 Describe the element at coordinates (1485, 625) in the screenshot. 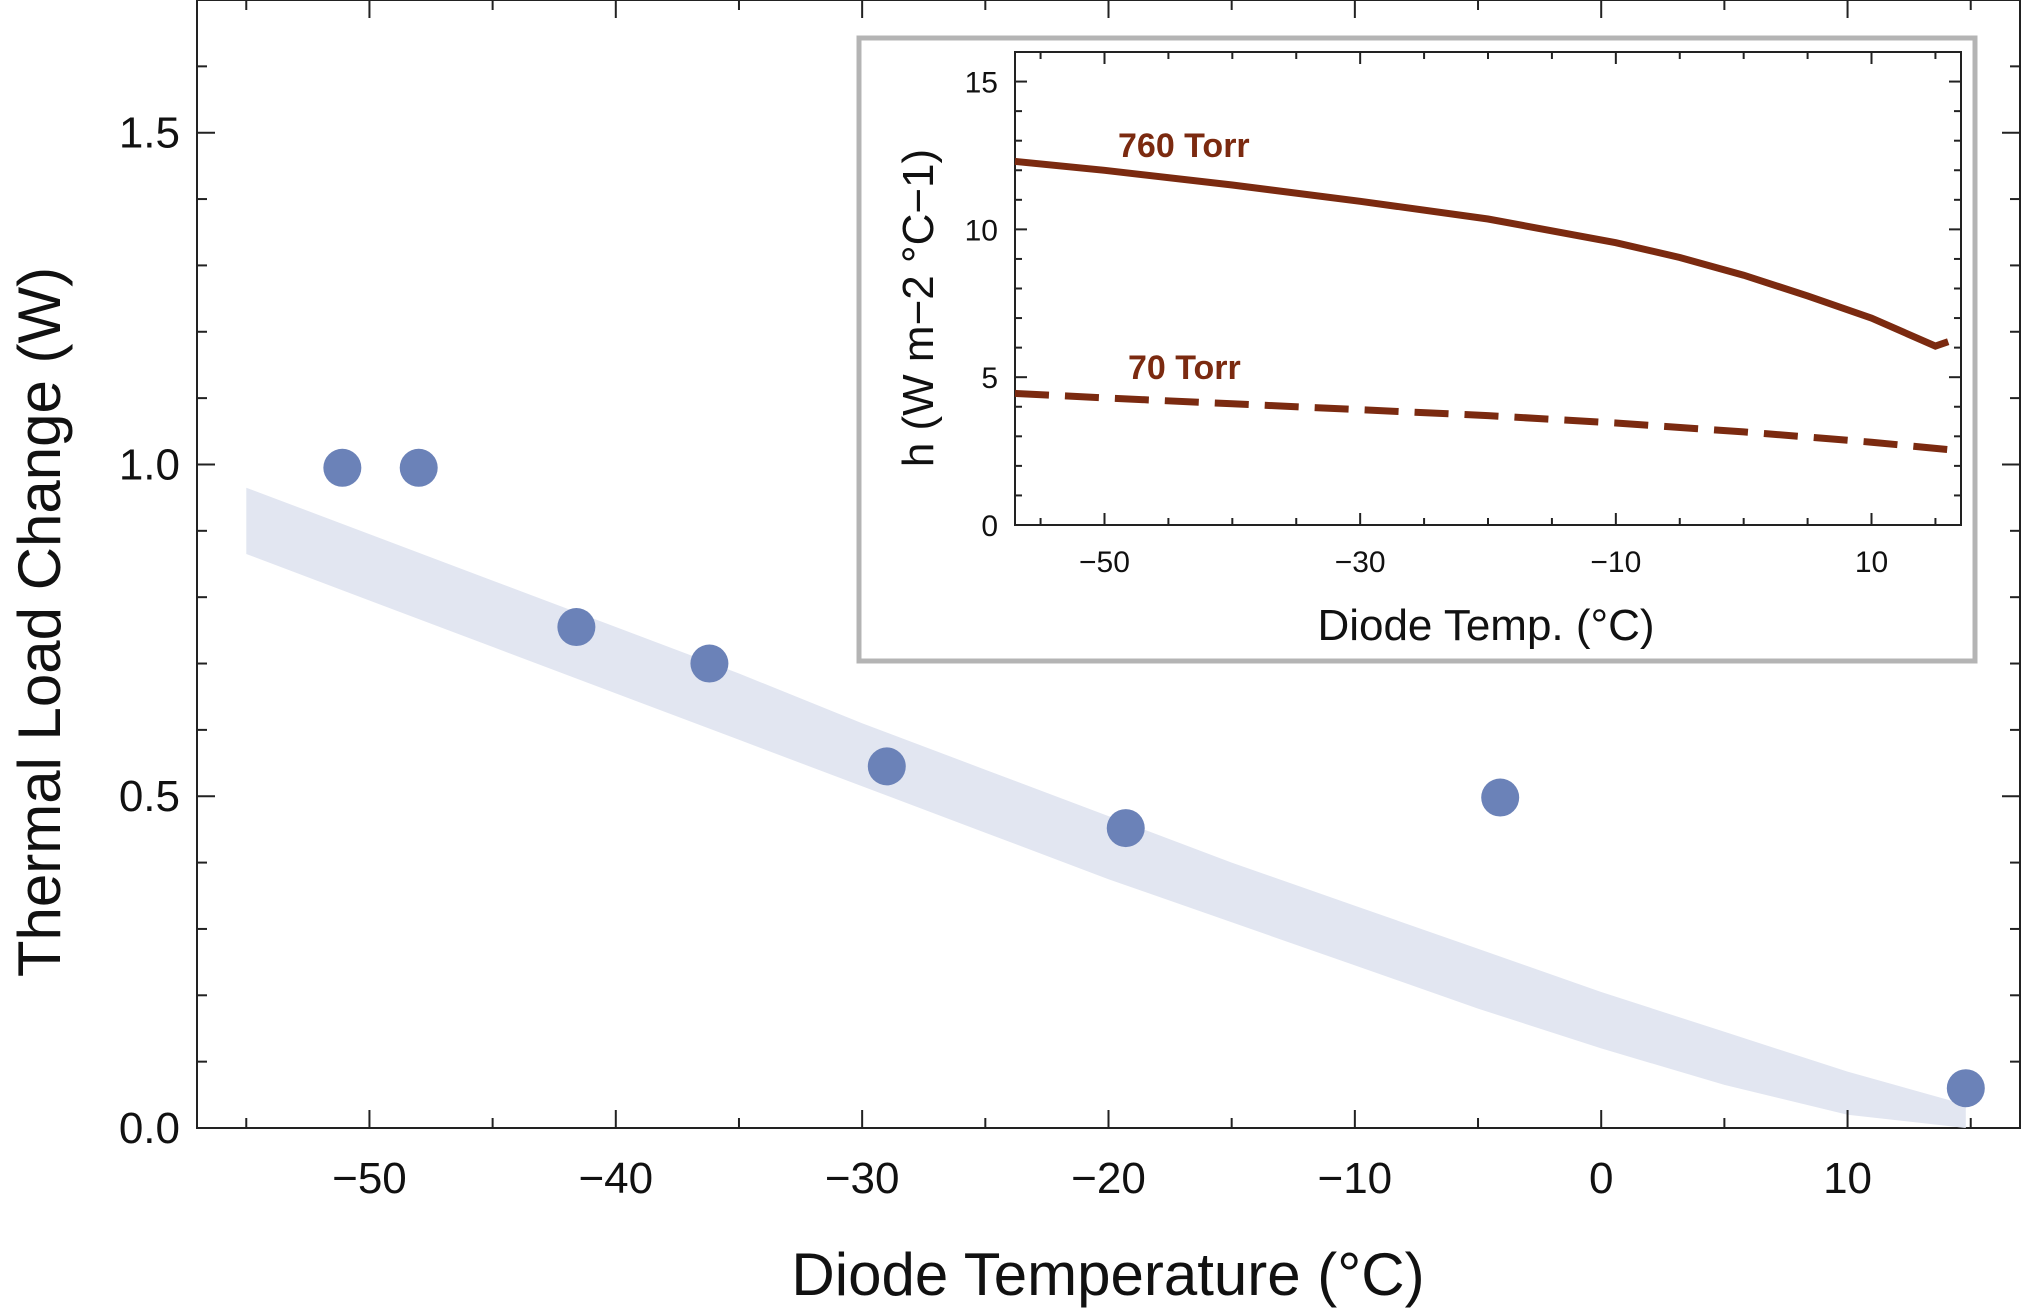

I see `inset-x-axis-title: Diode Temp. (°C)` at that location.